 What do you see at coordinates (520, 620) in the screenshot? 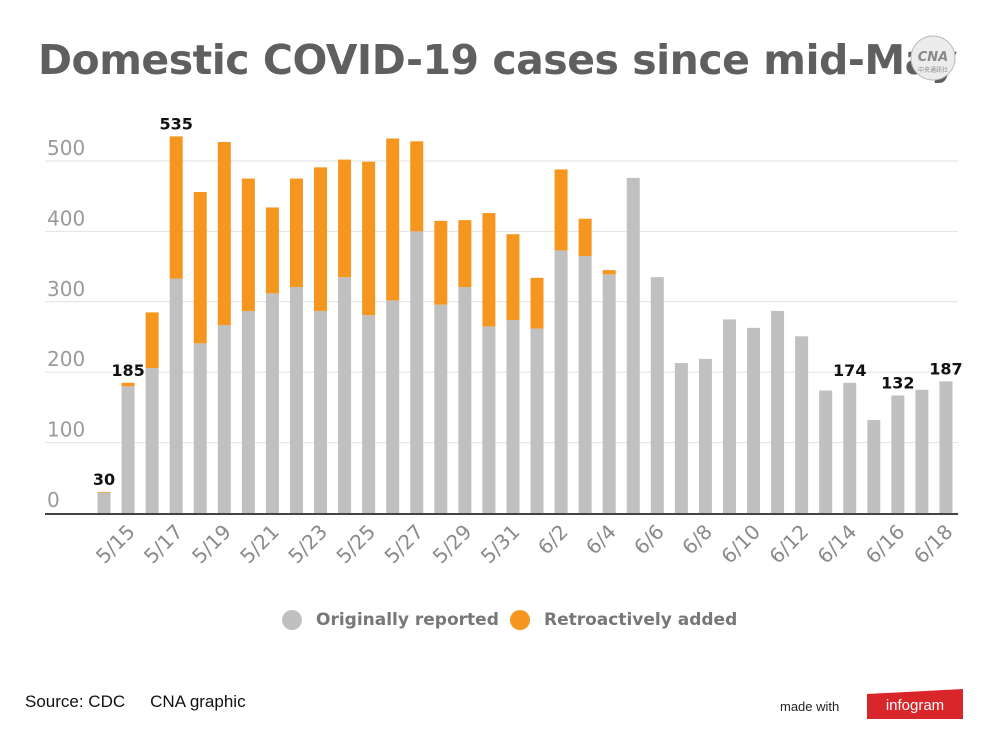
I see `legend-swatch-retroactively-added` at bounding box center [520, 620].